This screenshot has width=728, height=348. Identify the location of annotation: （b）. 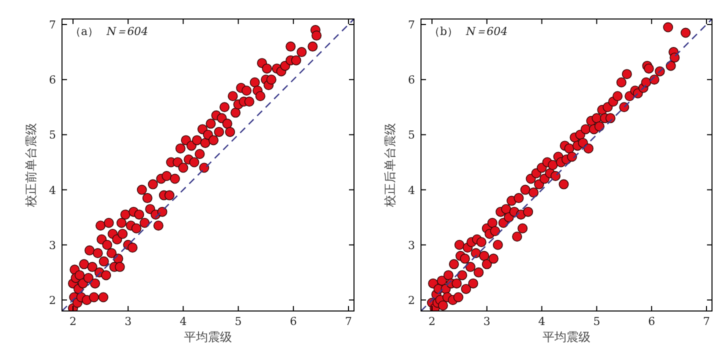
(443, 31).